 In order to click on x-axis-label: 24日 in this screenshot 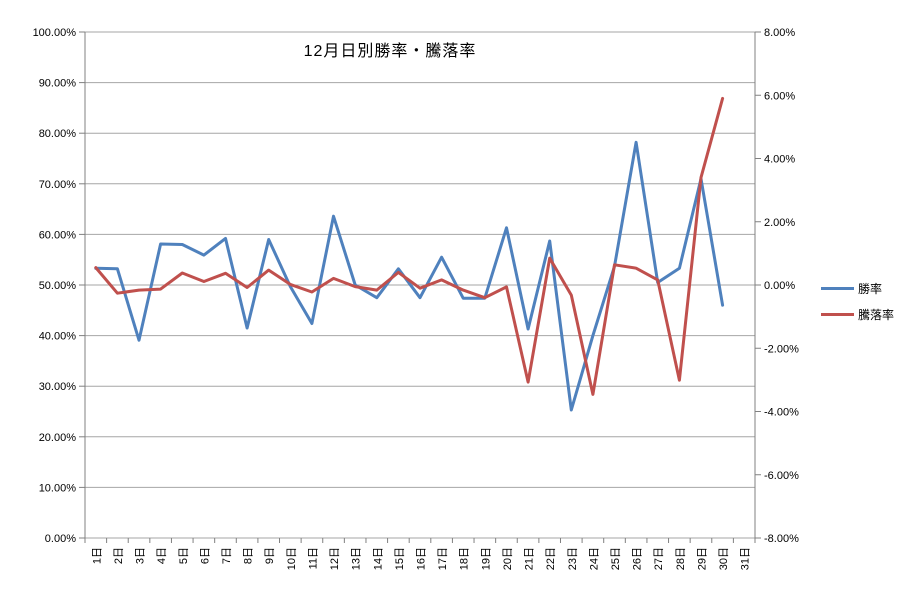, I will do `click(594, 558)`.